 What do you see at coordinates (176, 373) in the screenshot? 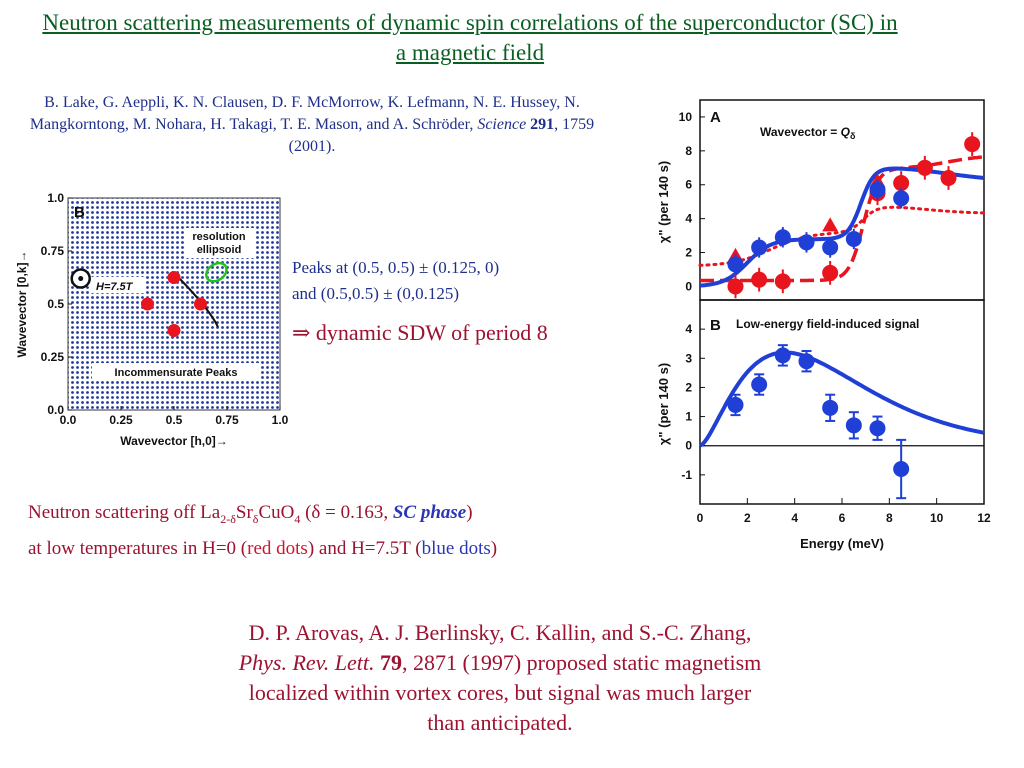
I see `incommensurate-peaks-label: Incommensurate Peaks` at bounding box center [176, 373].